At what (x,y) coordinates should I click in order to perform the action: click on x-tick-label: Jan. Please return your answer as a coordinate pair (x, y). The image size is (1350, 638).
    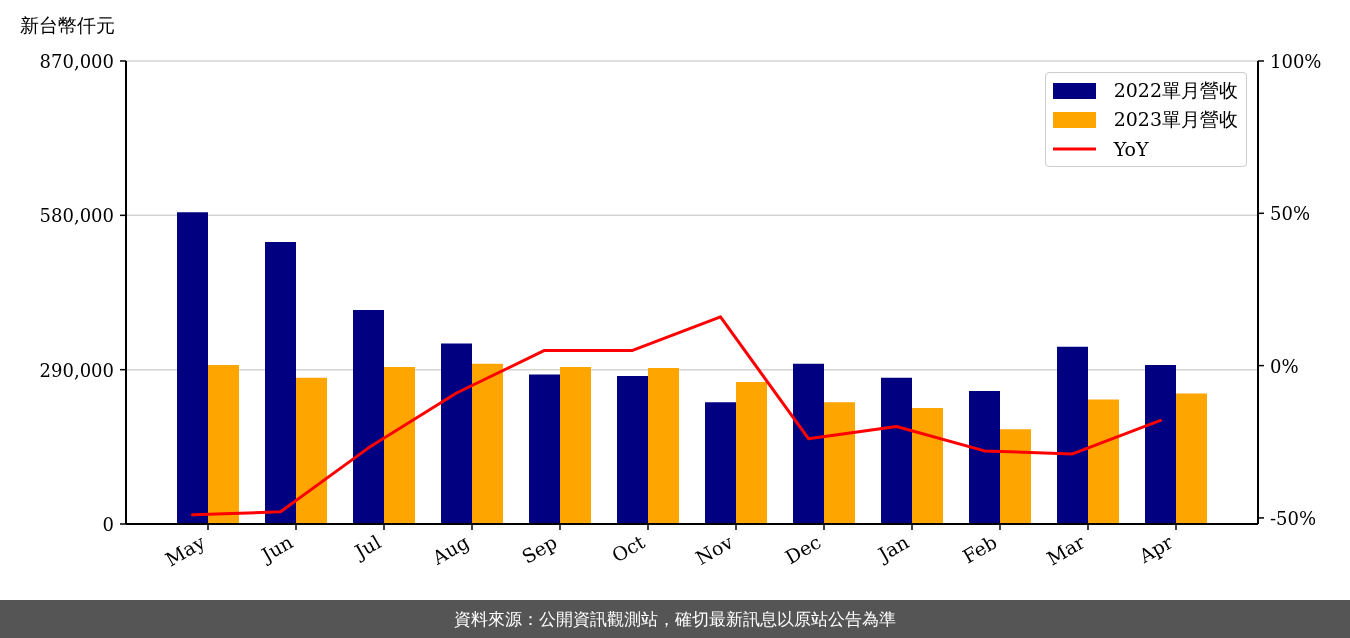
    Looking at the image, I should click on (892, 548).